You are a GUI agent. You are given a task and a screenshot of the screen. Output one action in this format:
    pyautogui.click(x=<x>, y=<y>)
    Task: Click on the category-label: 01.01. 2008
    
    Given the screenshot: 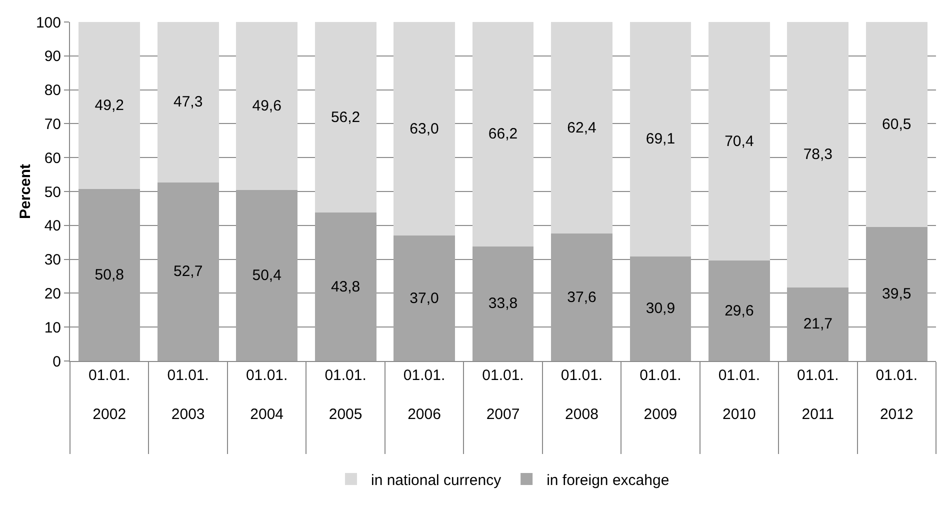 What is the action you would take?
    pyautogui.click(x=581, y=395)
    